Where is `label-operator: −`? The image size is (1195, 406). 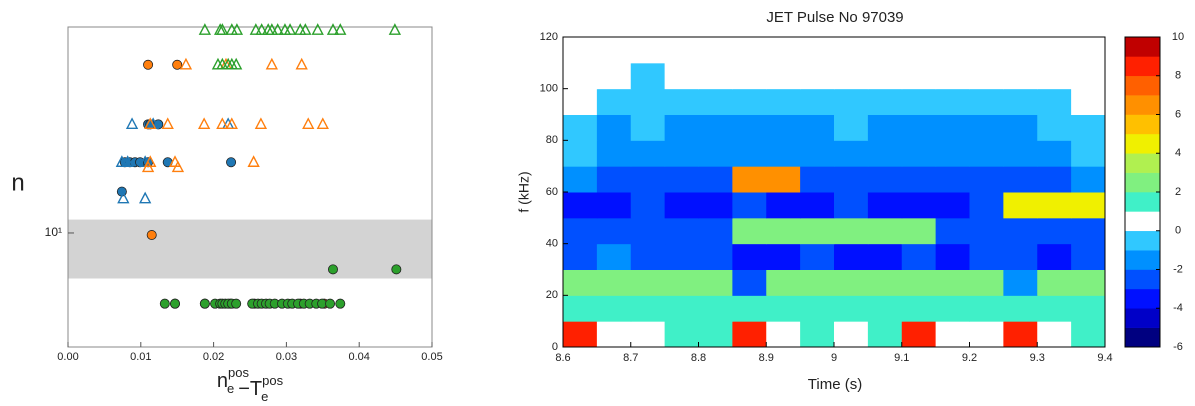 label-operator: − is located at coordinates (244, 389).